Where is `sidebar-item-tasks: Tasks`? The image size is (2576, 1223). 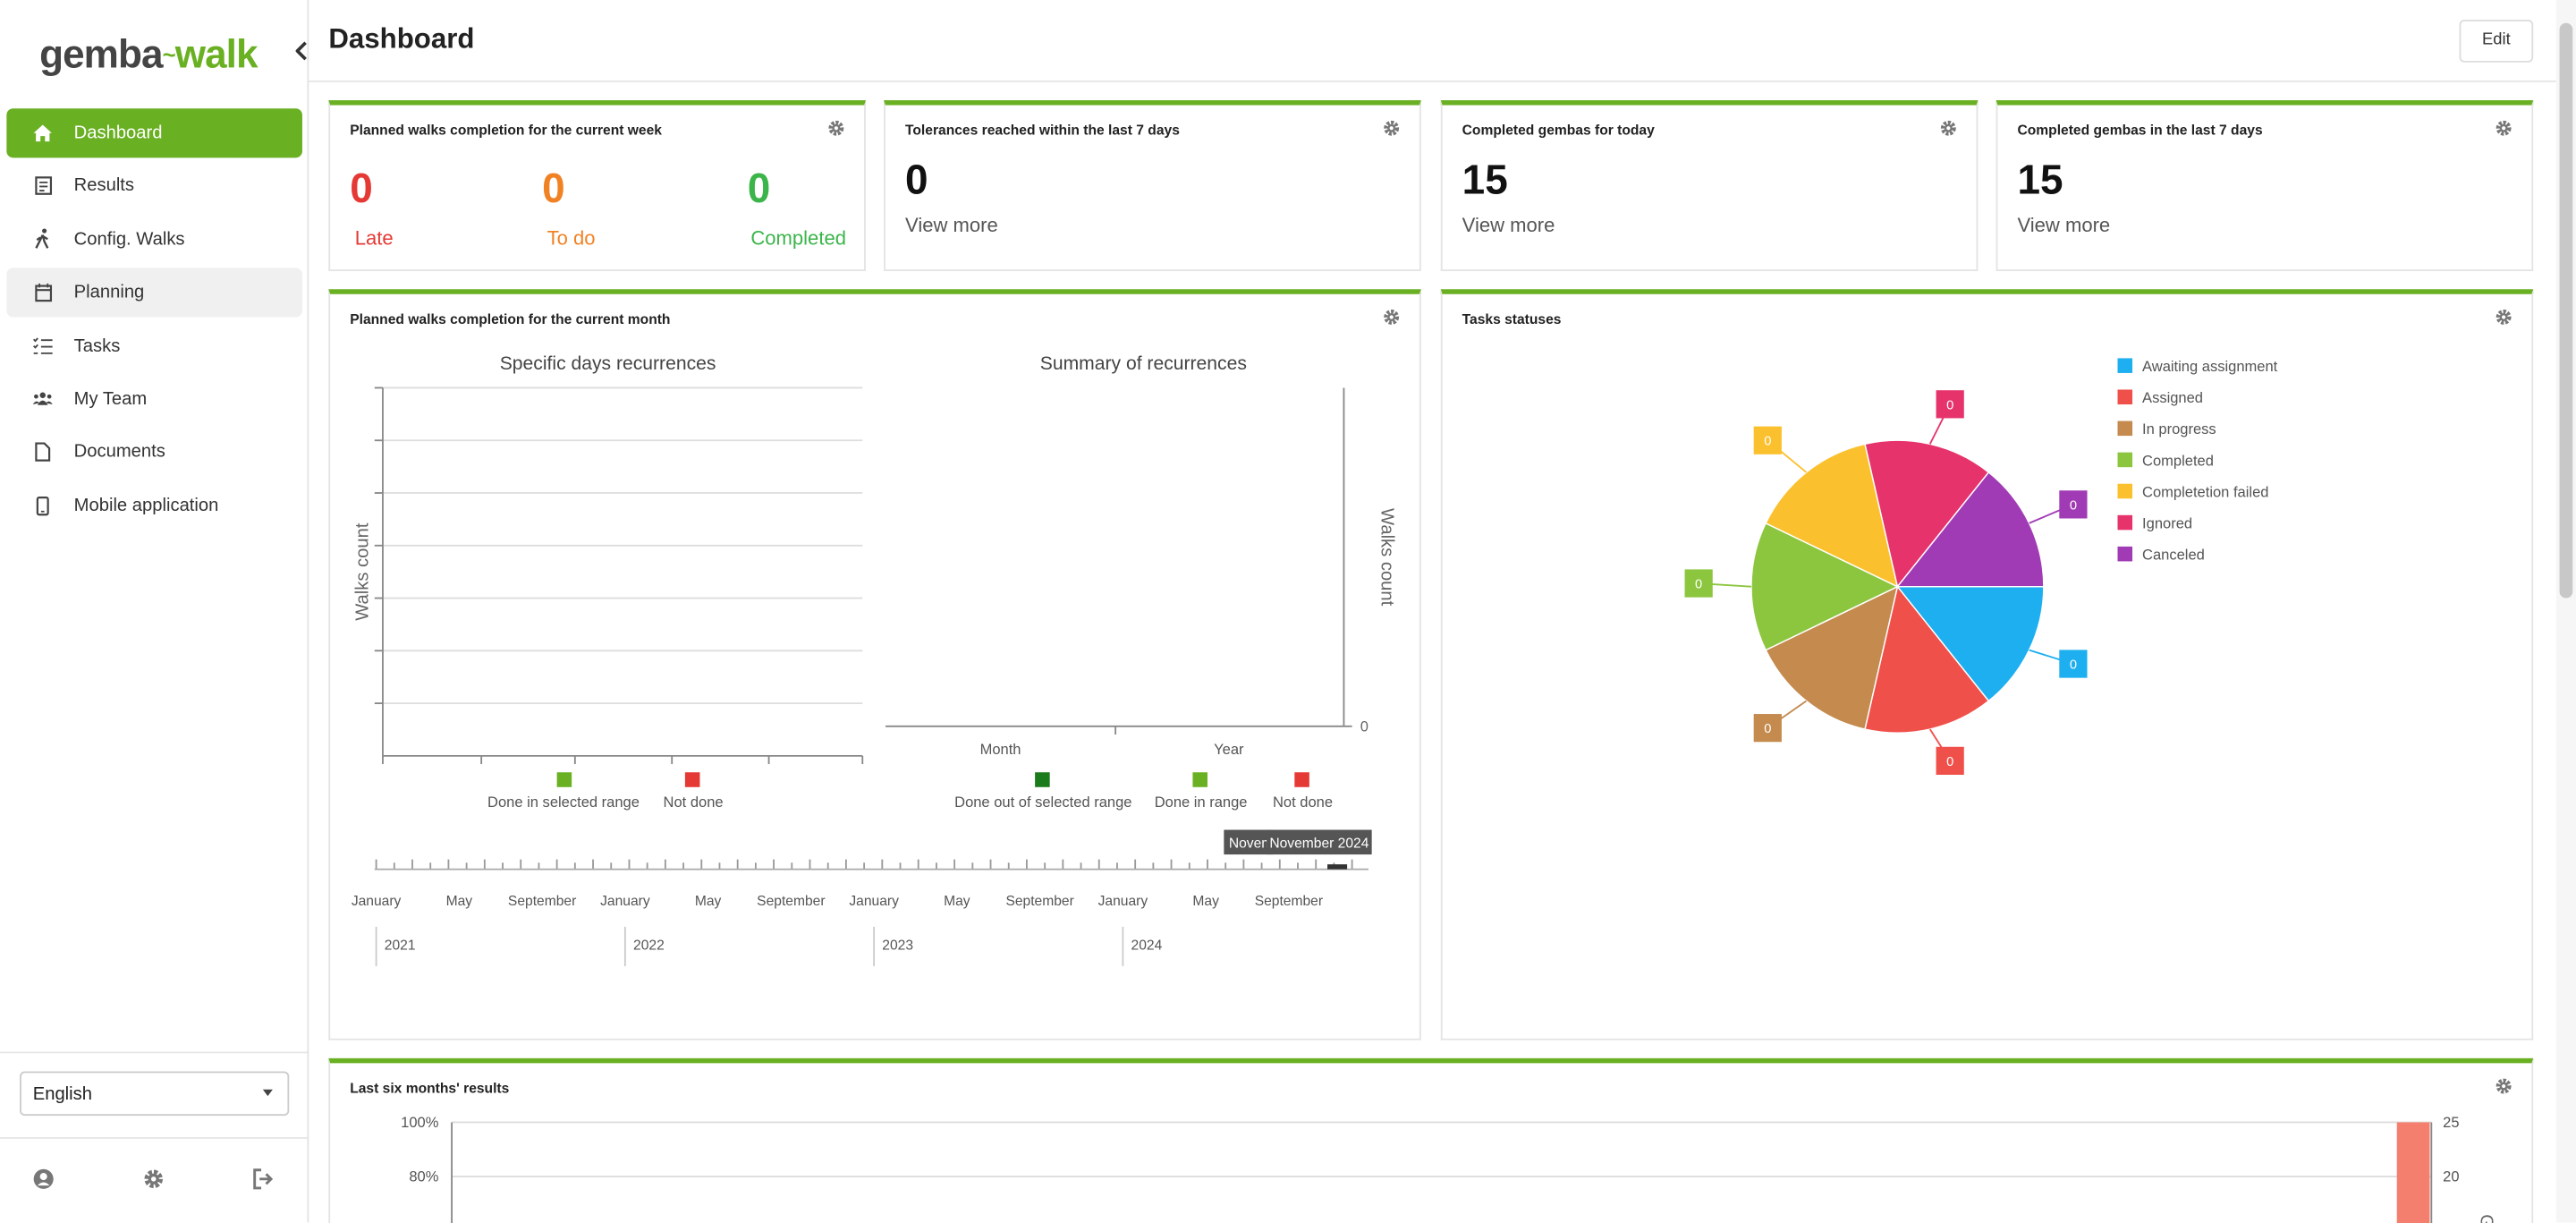 sidebar-item-tasks: Tasks is located at coordinates (154, 345).